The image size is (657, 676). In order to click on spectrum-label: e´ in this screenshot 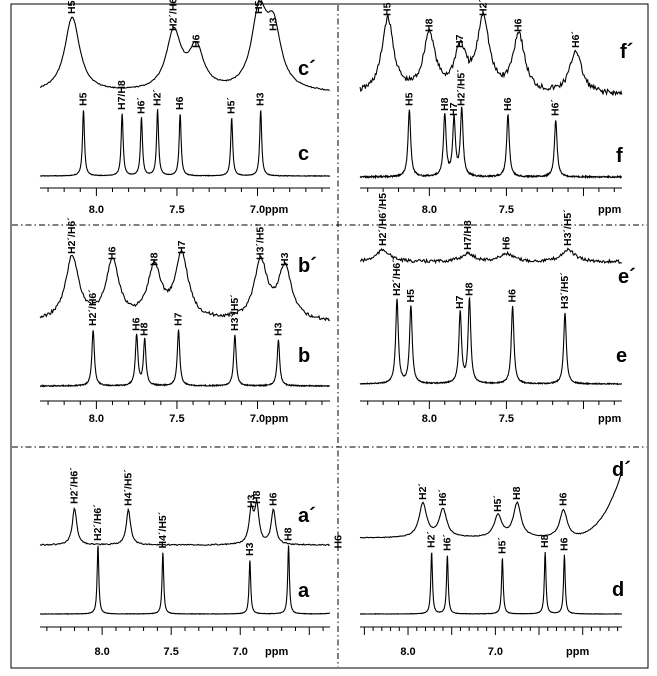, I will do `click(627, 277)`.